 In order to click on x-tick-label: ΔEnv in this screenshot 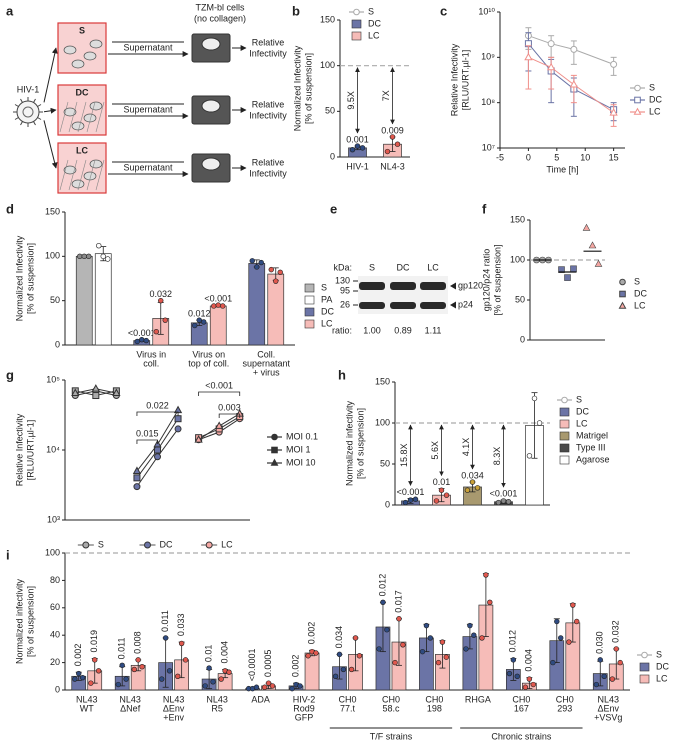, I will do `click(609, 708)`.